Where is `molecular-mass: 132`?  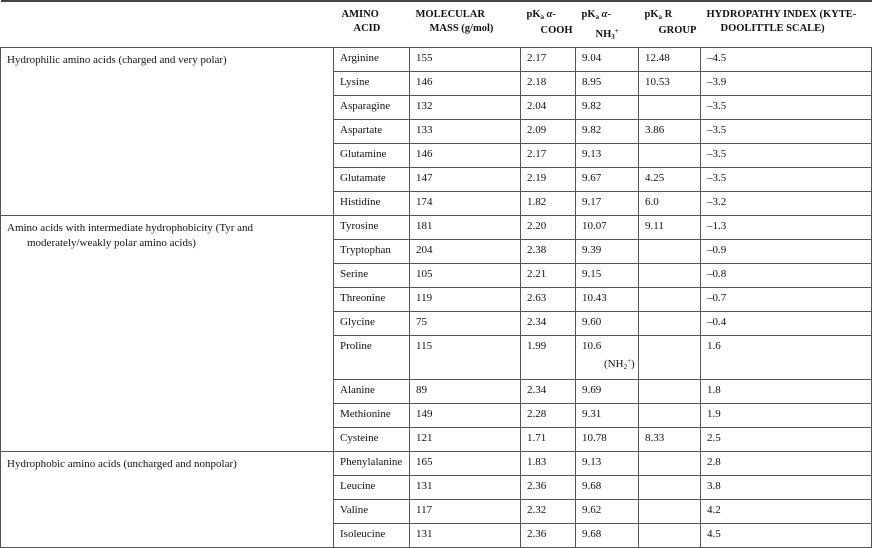 molecular-mass: 132 is located at coordinates (465, 107).